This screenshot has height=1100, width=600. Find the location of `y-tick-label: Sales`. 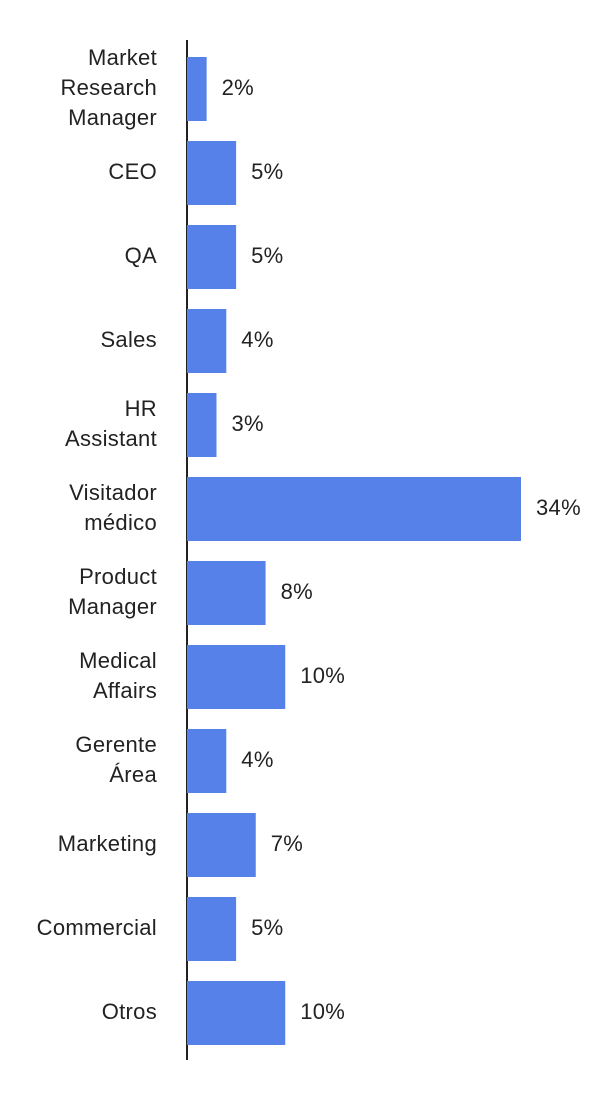

y-tick-label: Sales is located at coordinates (128, 339).